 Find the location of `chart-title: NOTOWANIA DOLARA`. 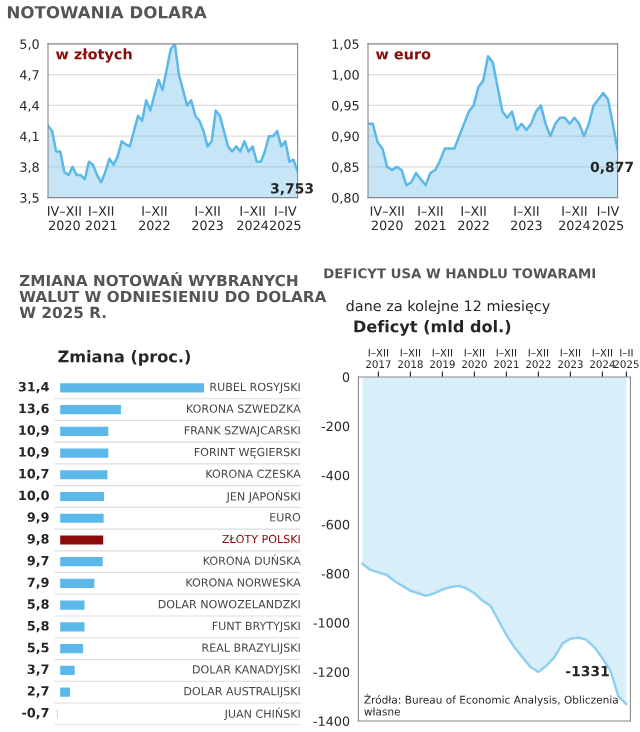

chart-title: NOTOWANIA DOLARA is located at coordinates (107, 12).